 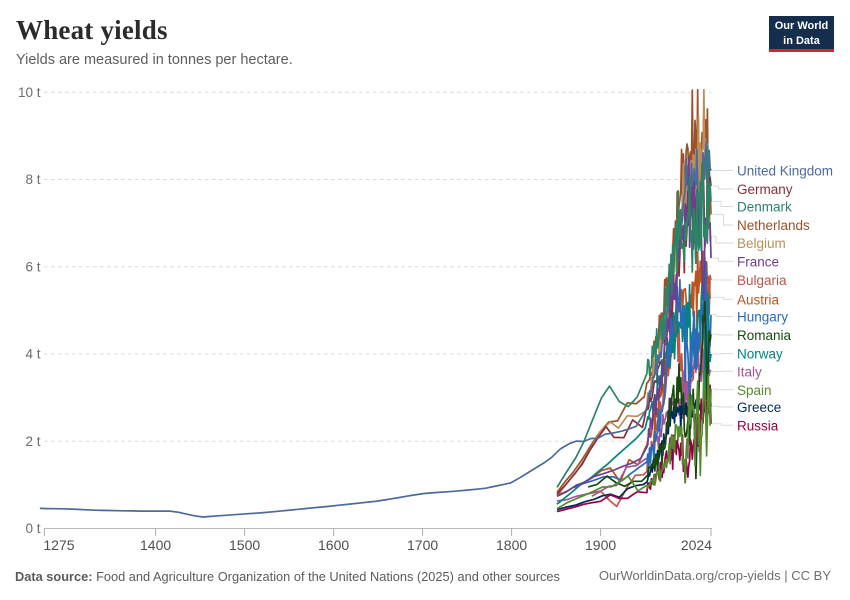 I want to click on svg-text: 10 t, so click(x=29, y=92).